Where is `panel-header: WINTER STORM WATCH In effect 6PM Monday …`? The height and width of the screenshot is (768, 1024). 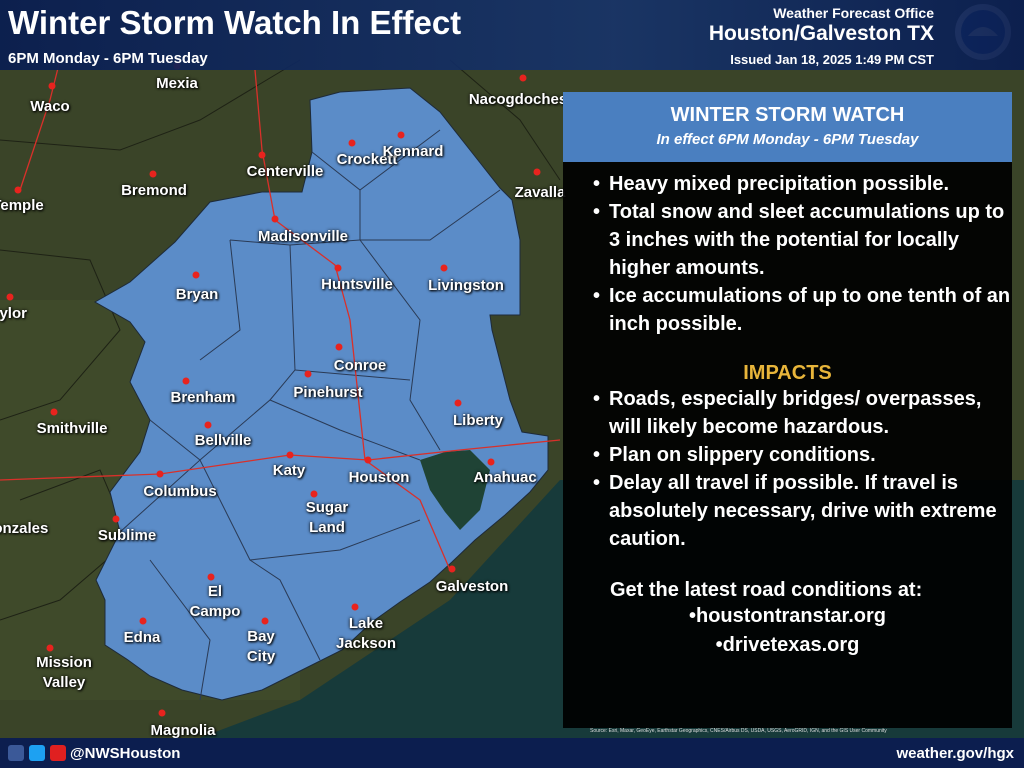
panel-header: WINTER STORM WATCH In effect 6PM Monday … is located at coordinates (787, 127).